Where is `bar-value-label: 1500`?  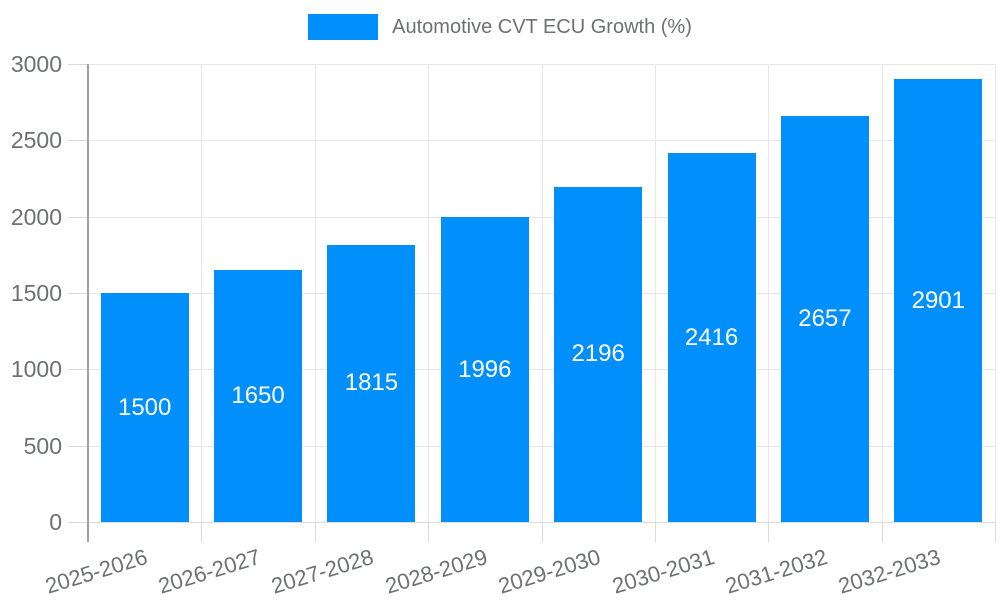
bar-value-label: 1500 is located at coordinates (144, 407).